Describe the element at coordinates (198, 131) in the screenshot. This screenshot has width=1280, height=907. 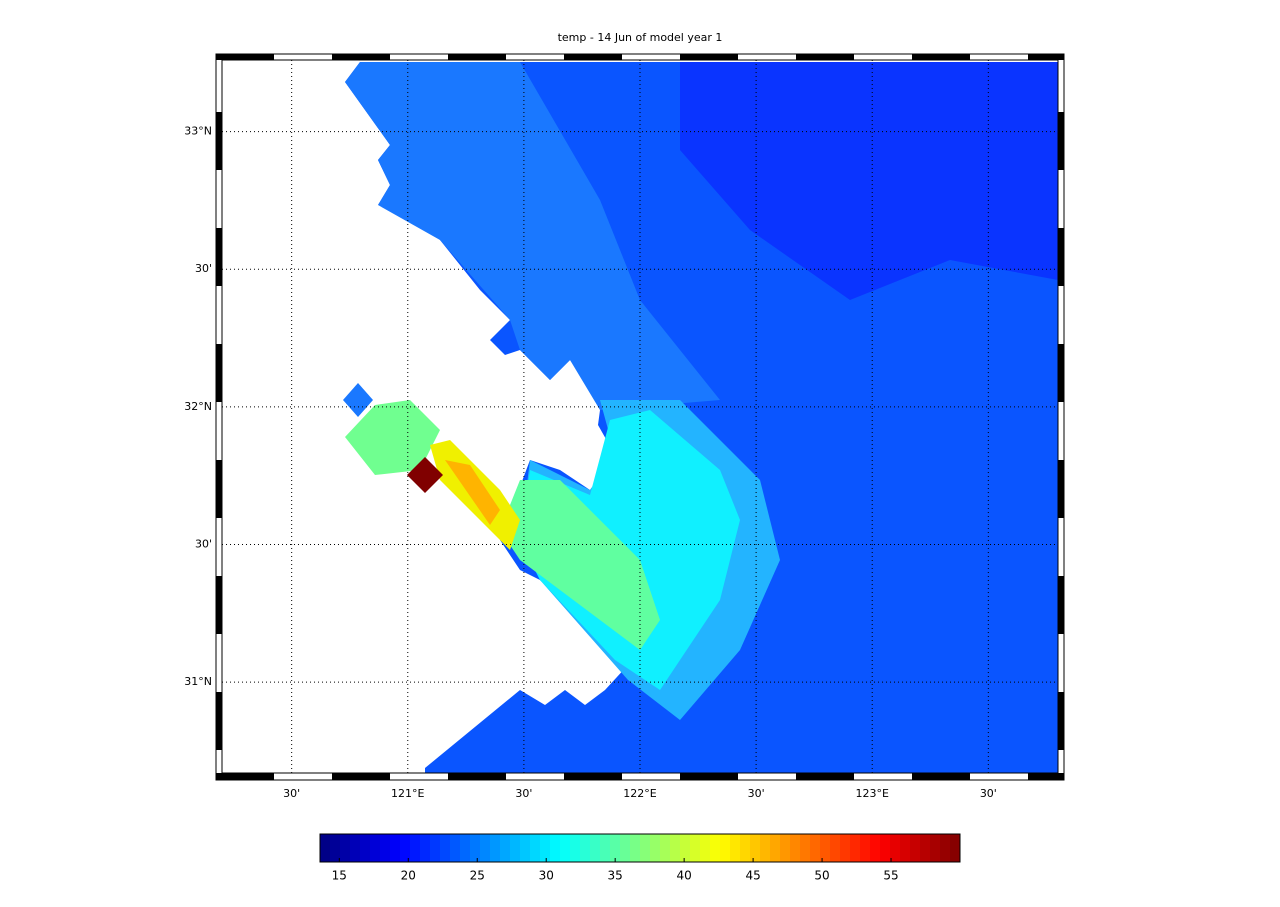
I see `y-tick-label: 33°N` at that location.